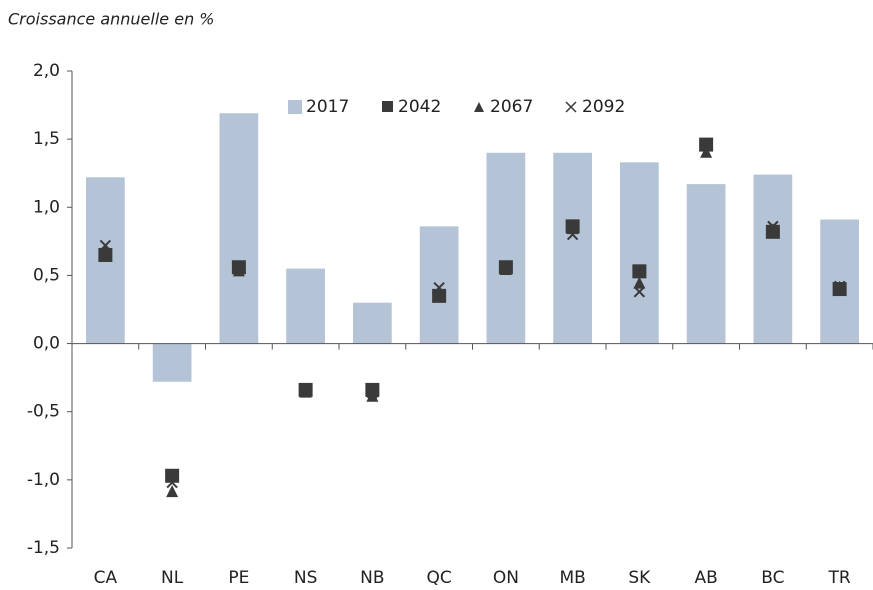 The image size is (873, 590). I want to click on x-tick-label: BC, so click(772, 578).